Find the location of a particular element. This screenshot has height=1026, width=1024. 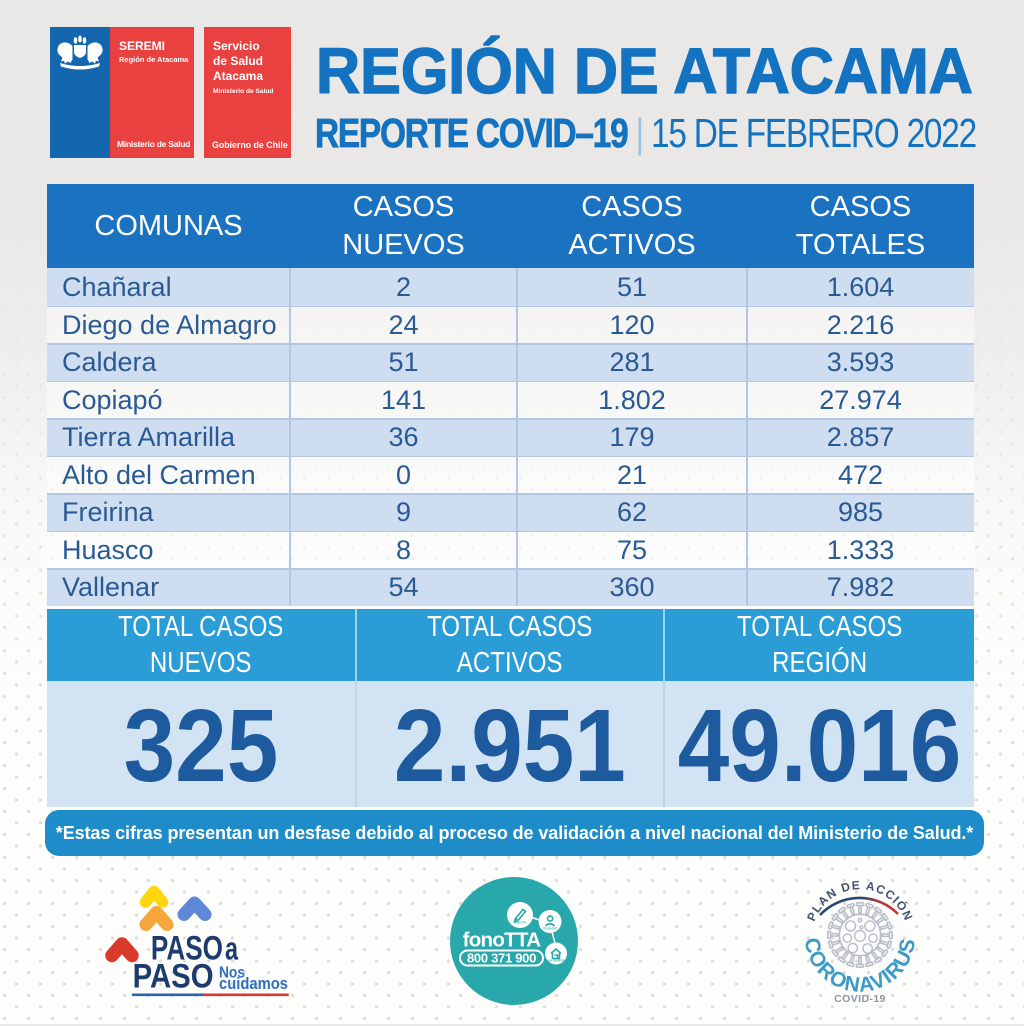

svg-text: TELEASIST is located at coordinates (550, 929).